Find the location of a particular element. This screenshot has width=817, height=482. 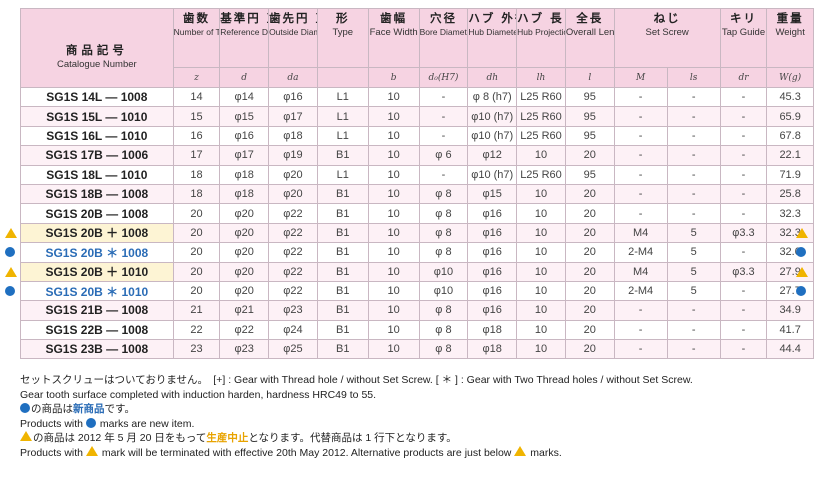

cell-type: L1 is located at coordinates (342, 116).